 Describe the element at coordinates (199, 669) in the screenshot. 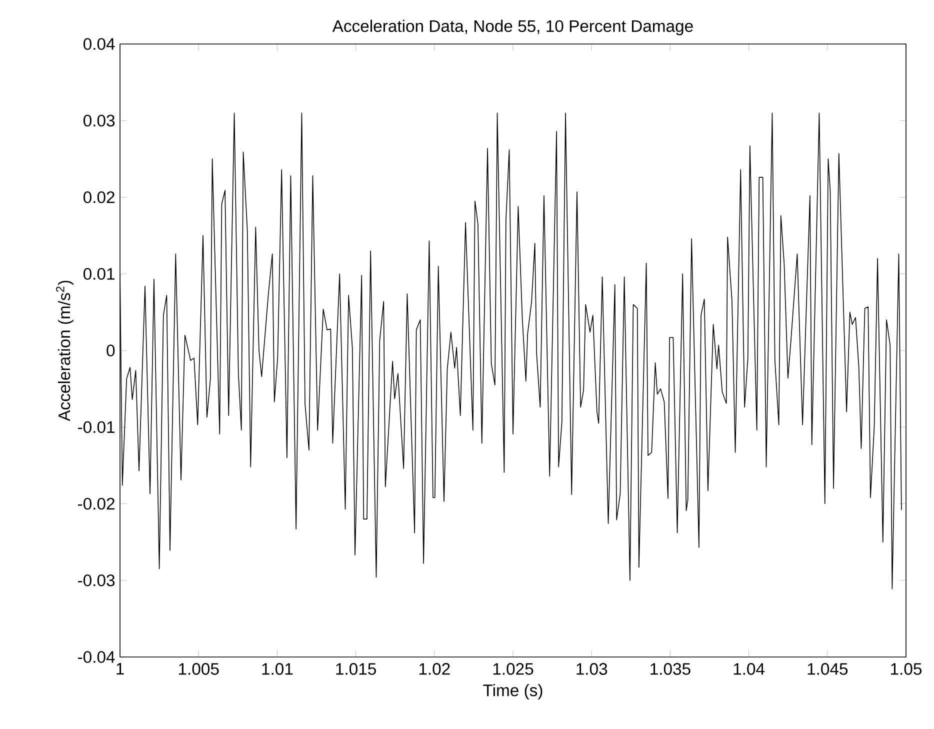

I see `x-tick-label: 1.005` at that location.